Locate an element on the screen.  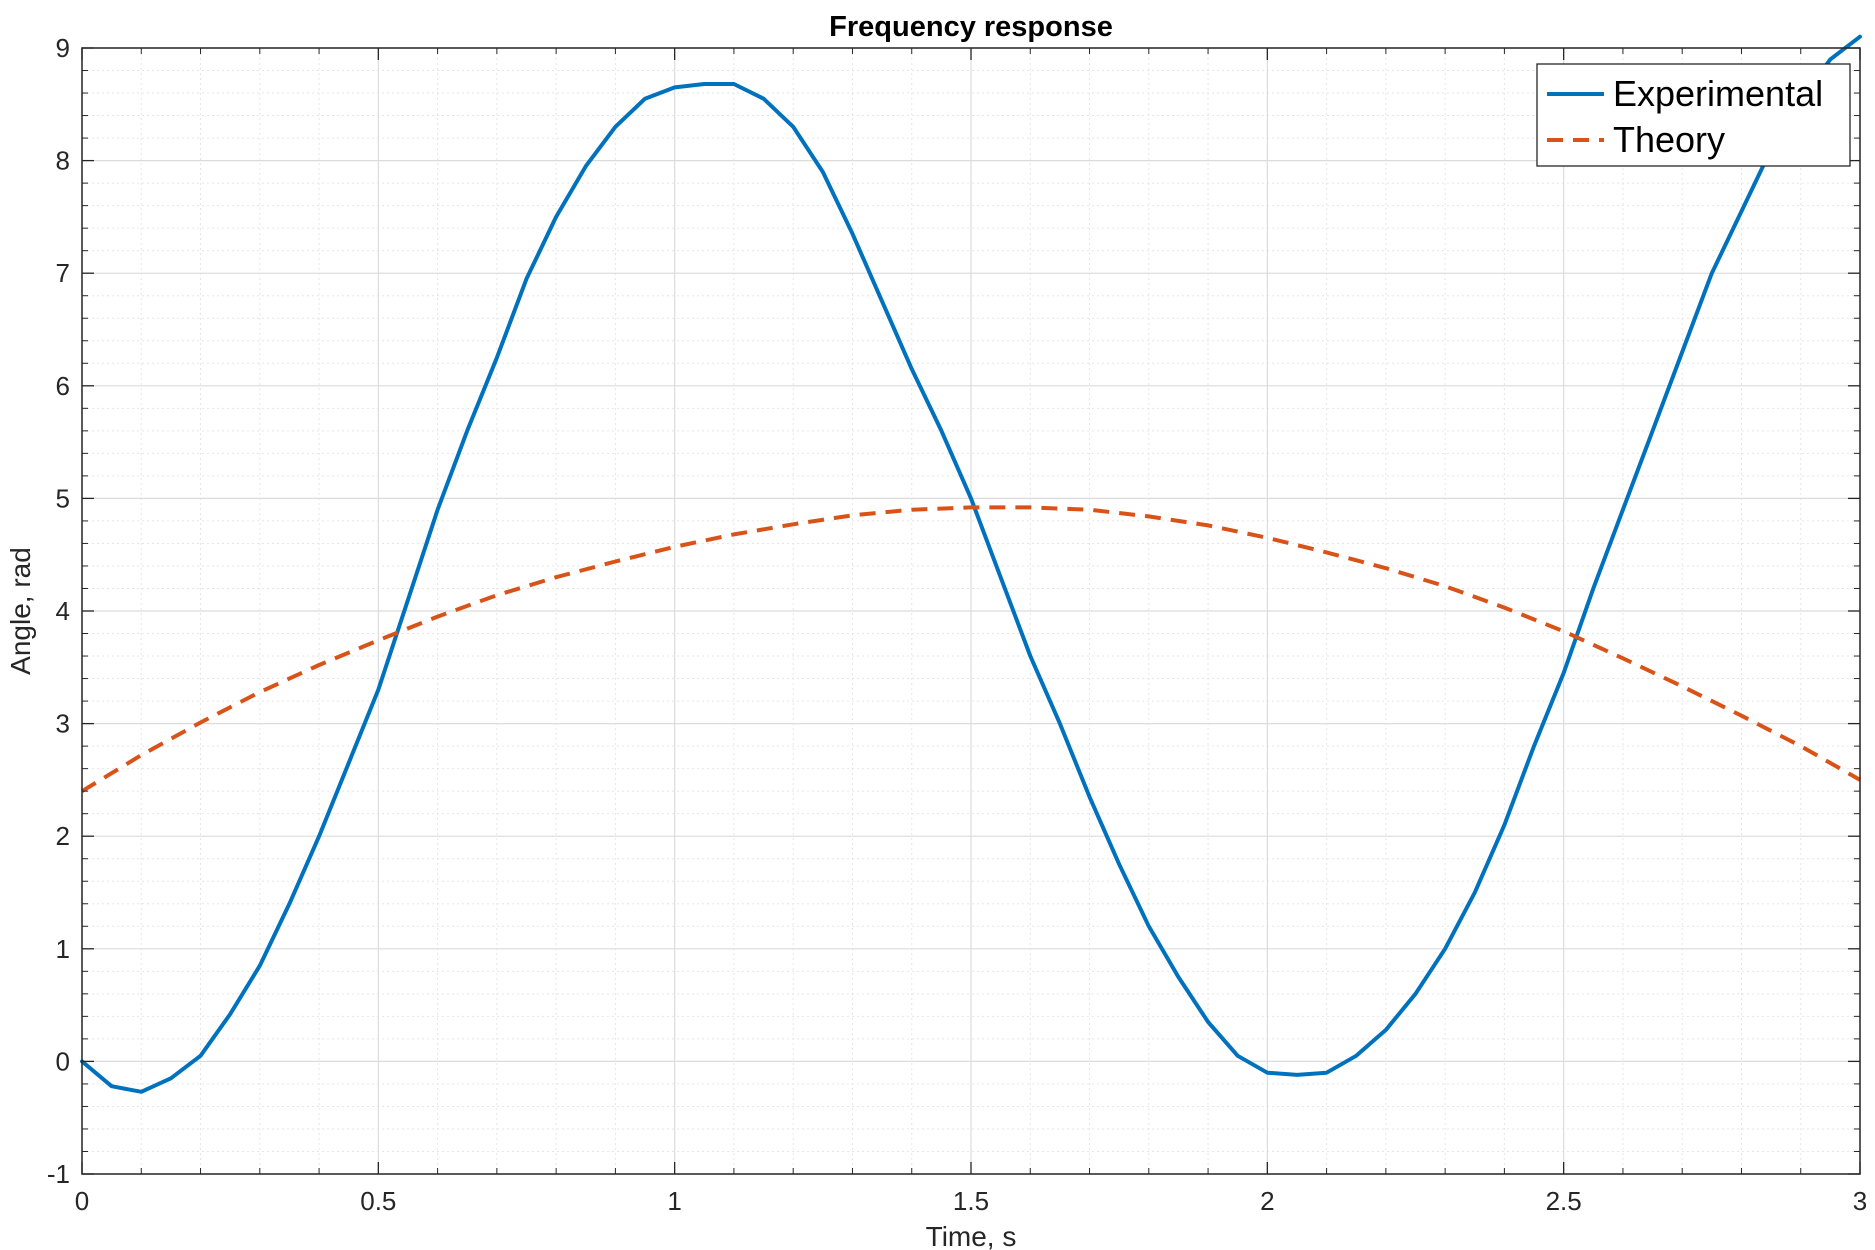
y-tick-label: 7 is located at coordinates (63, 273).